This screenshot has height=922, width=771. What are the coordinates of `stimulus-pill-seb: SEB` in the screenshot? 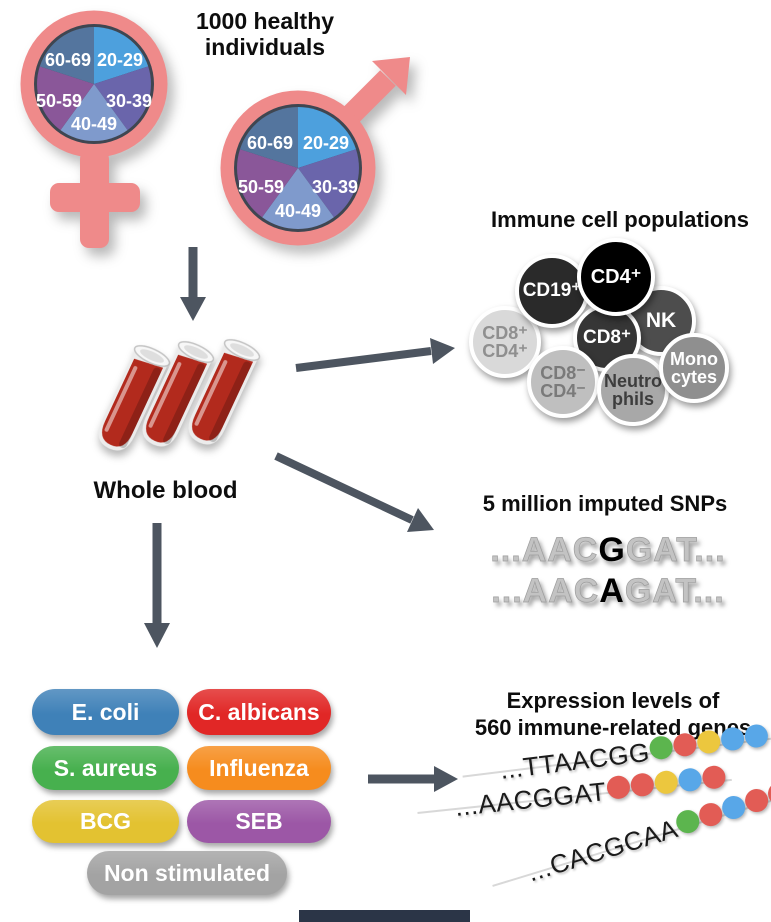 It's located at (259, 821).